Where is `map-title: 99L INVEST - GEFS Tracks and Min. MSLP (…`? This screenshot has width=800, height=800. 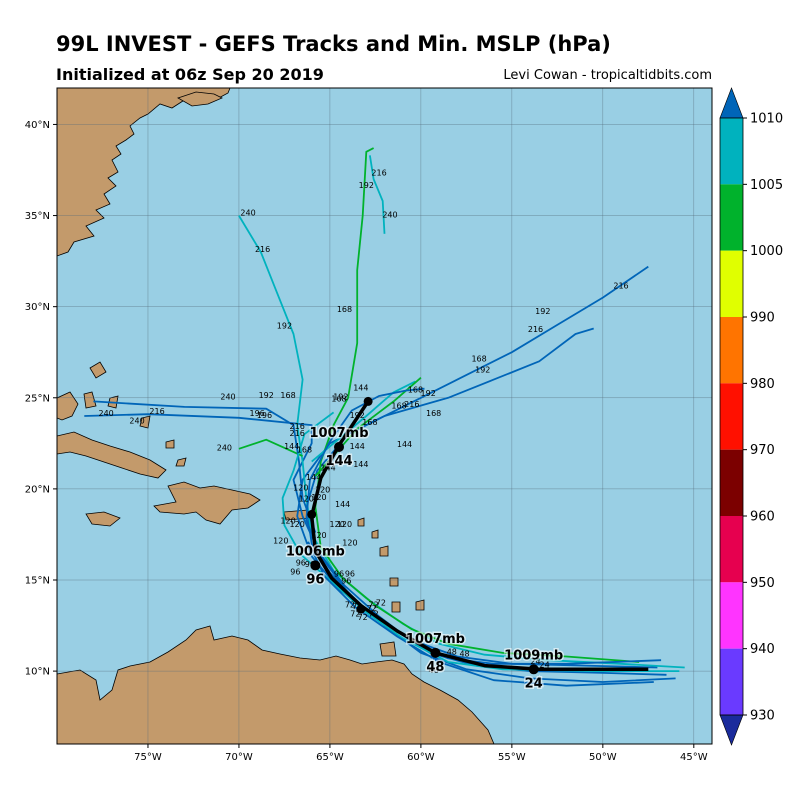 map-title: 99L INVEST - GEFS Tracks and Min. MSLP (… is located at coordinates (333, 44).